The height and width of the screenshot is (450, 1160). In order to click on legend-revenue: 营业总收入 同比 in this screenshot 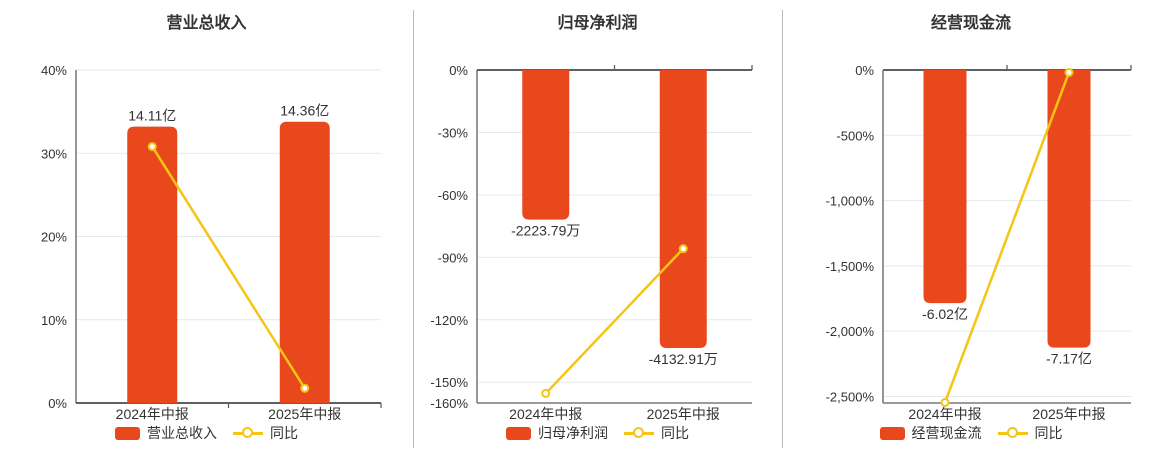, I will do `click(206, 433)`.